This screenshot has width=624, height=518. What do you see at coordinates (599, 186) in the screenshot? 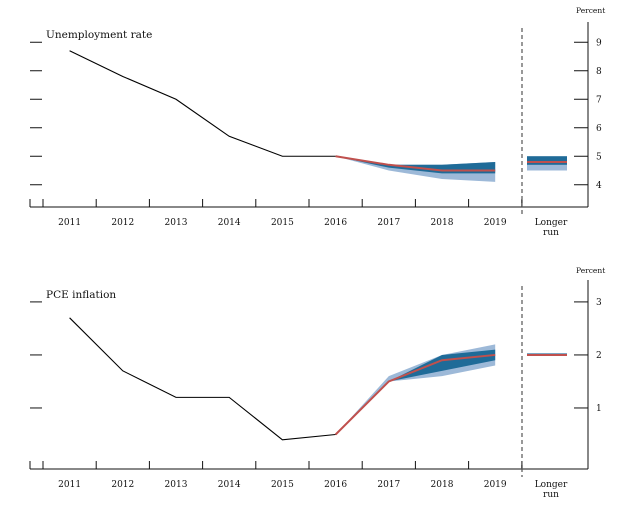
I see `y-tick-label: 4` at bounding box center [599, 186].